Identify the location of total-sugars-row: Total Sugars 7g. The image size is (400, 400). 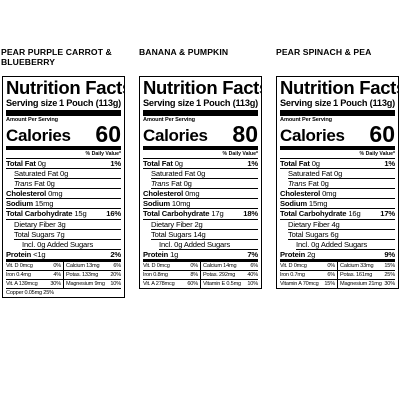
(67, 235).